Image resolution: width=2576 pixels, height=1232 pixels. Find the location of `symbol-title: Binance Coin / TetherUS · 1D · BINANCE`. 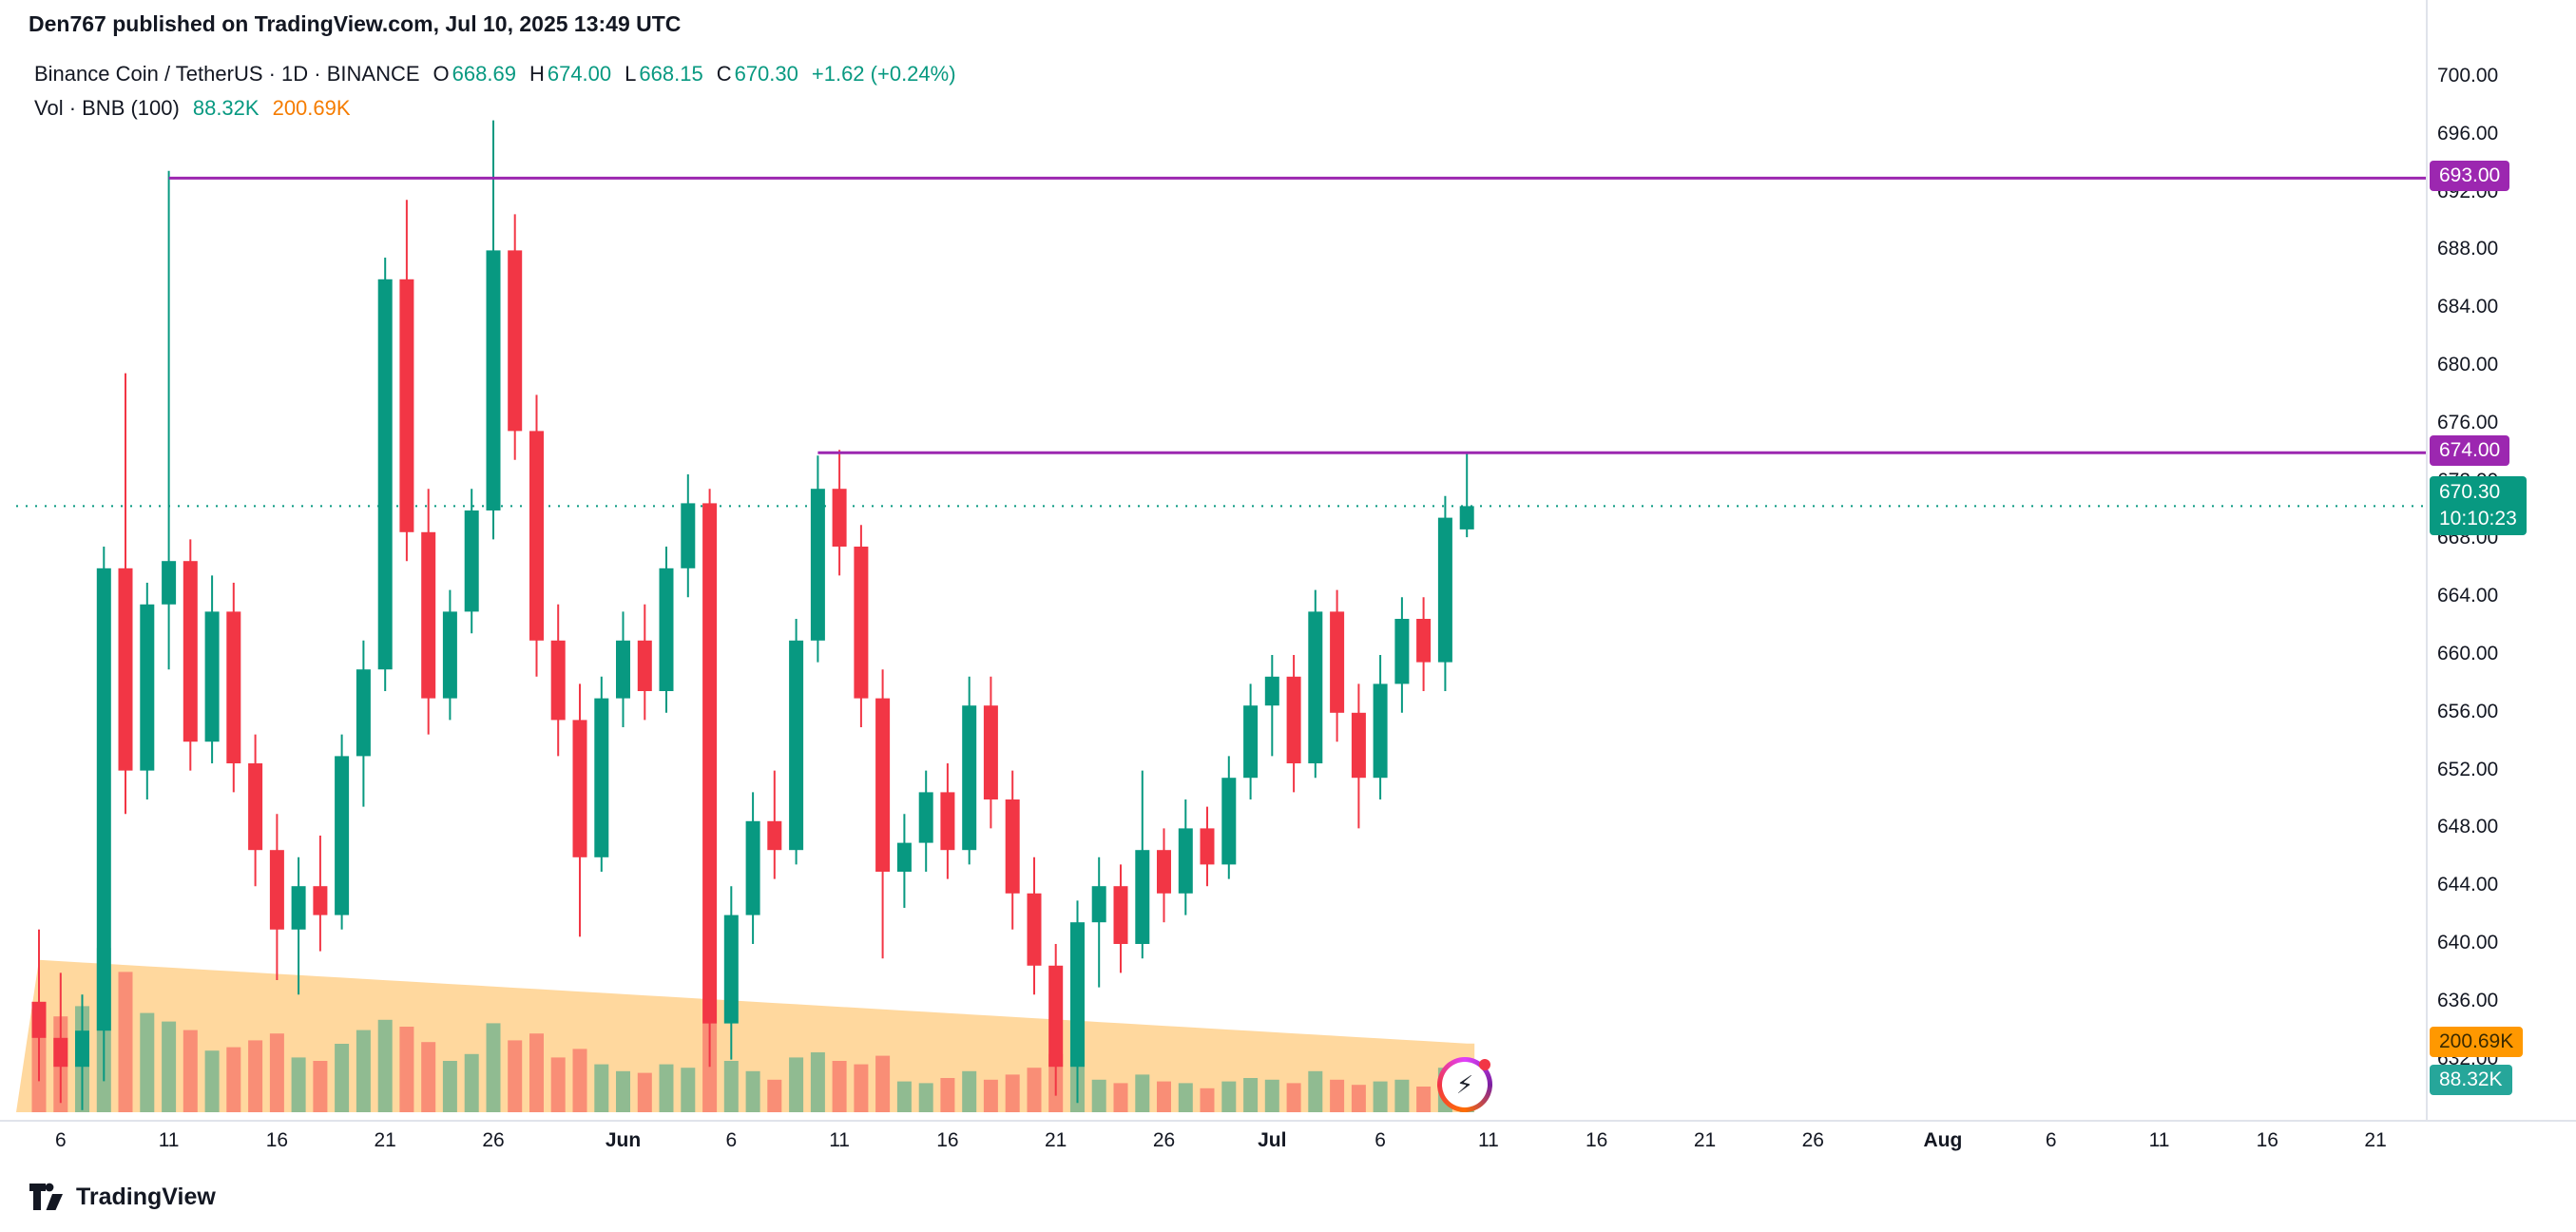

symbol-title: Binance Coin / TetherUS · 1D · BINANCE is located at coordinates (227, 74).